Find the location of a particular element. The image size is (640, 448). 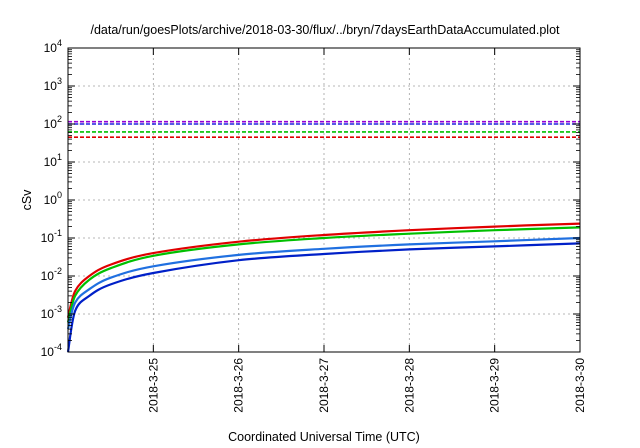

x-tick-label: 2018-3-30 is located at coordinates (580, 385).